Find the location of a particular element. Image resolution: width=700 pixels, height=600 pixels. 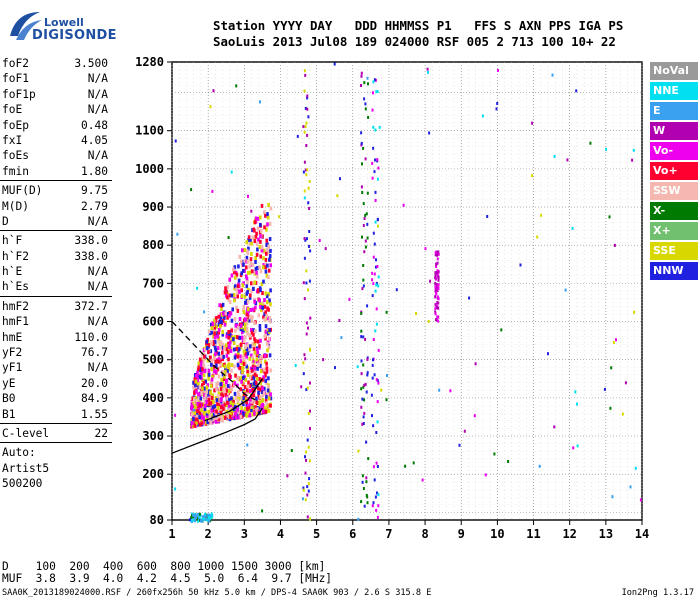

param-value: 20.0 is located at coordinates (94, 383).